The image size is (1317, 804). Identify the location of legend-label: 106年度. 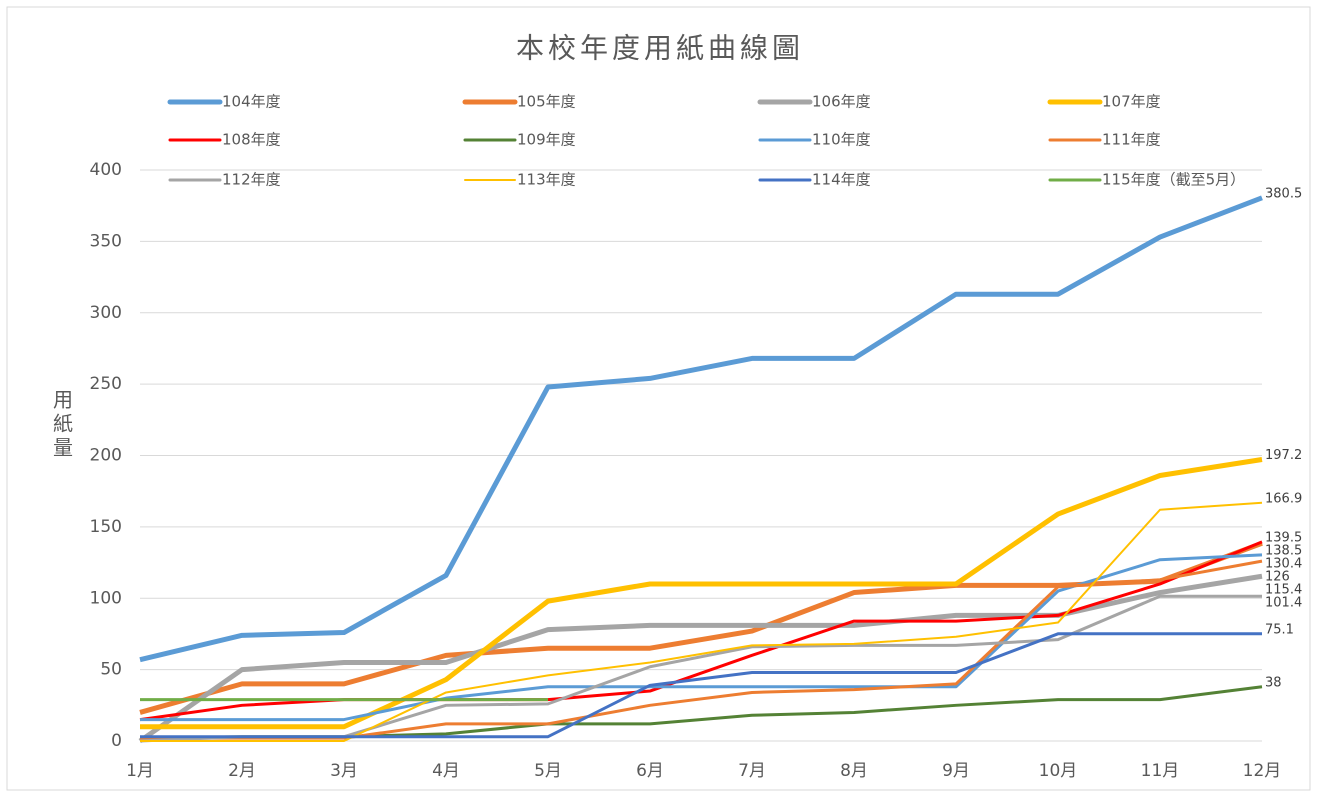
(841, 102).